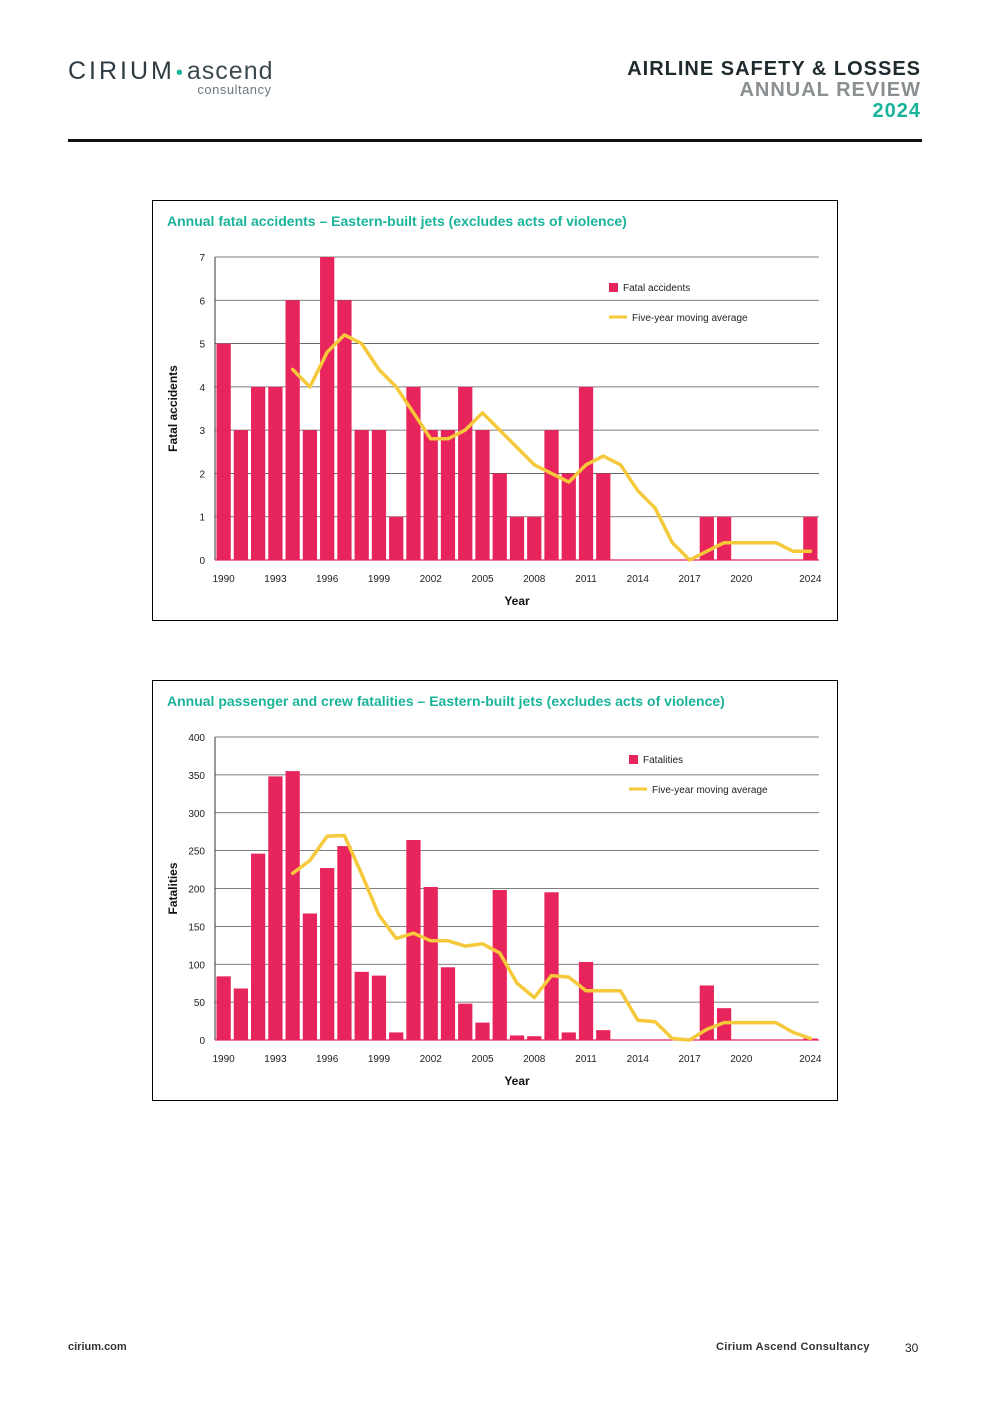 The image size is (992, 1403). I want to click on logo-cirium-text: CIRIUM, so click(121, 71).